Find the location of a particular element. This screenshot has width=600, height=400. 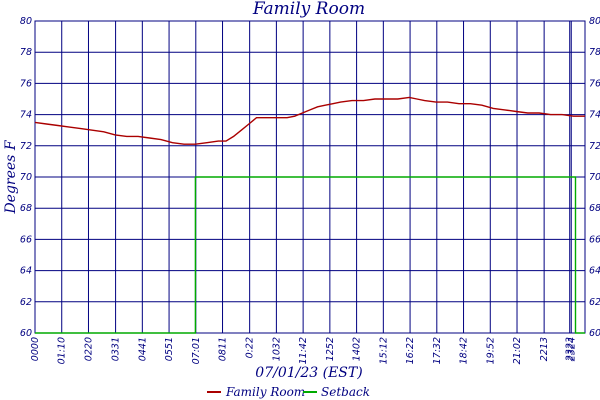

y-tick-label: 78 is located at coordinates (26, 52).